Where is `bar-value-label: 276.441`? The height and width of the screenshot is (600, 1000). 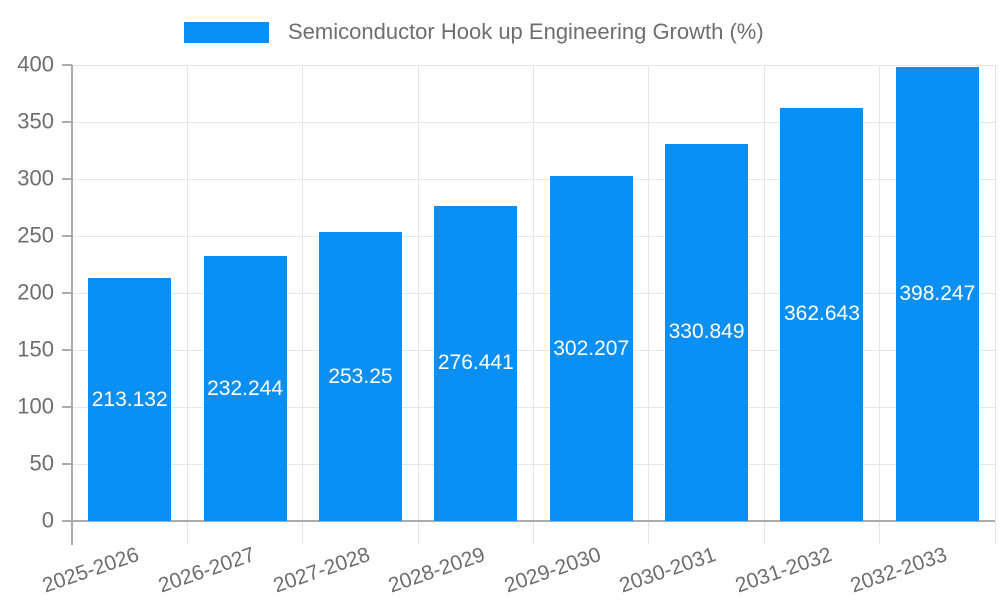
bar-value-label: 276.441 is located at coordinates (475, 363).